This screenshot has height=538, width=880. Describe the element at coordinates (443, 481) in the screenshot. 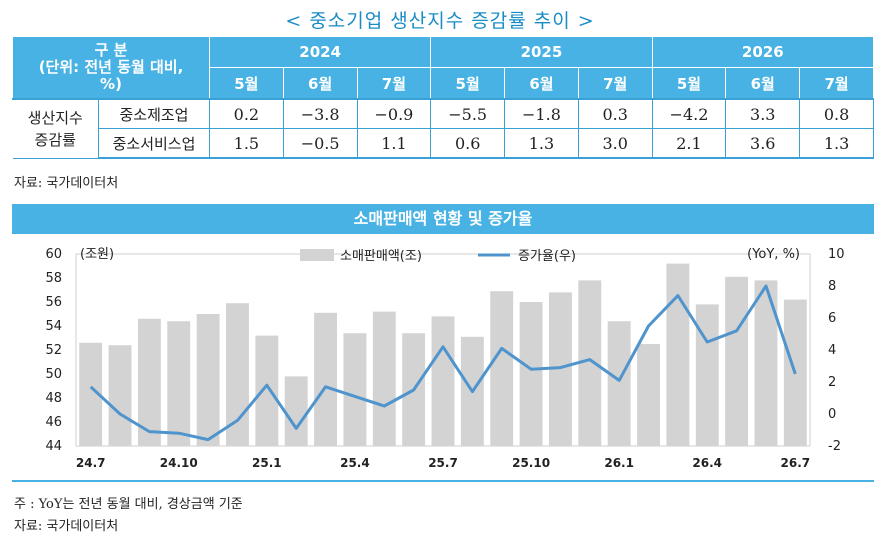

I see `divider` at that location.